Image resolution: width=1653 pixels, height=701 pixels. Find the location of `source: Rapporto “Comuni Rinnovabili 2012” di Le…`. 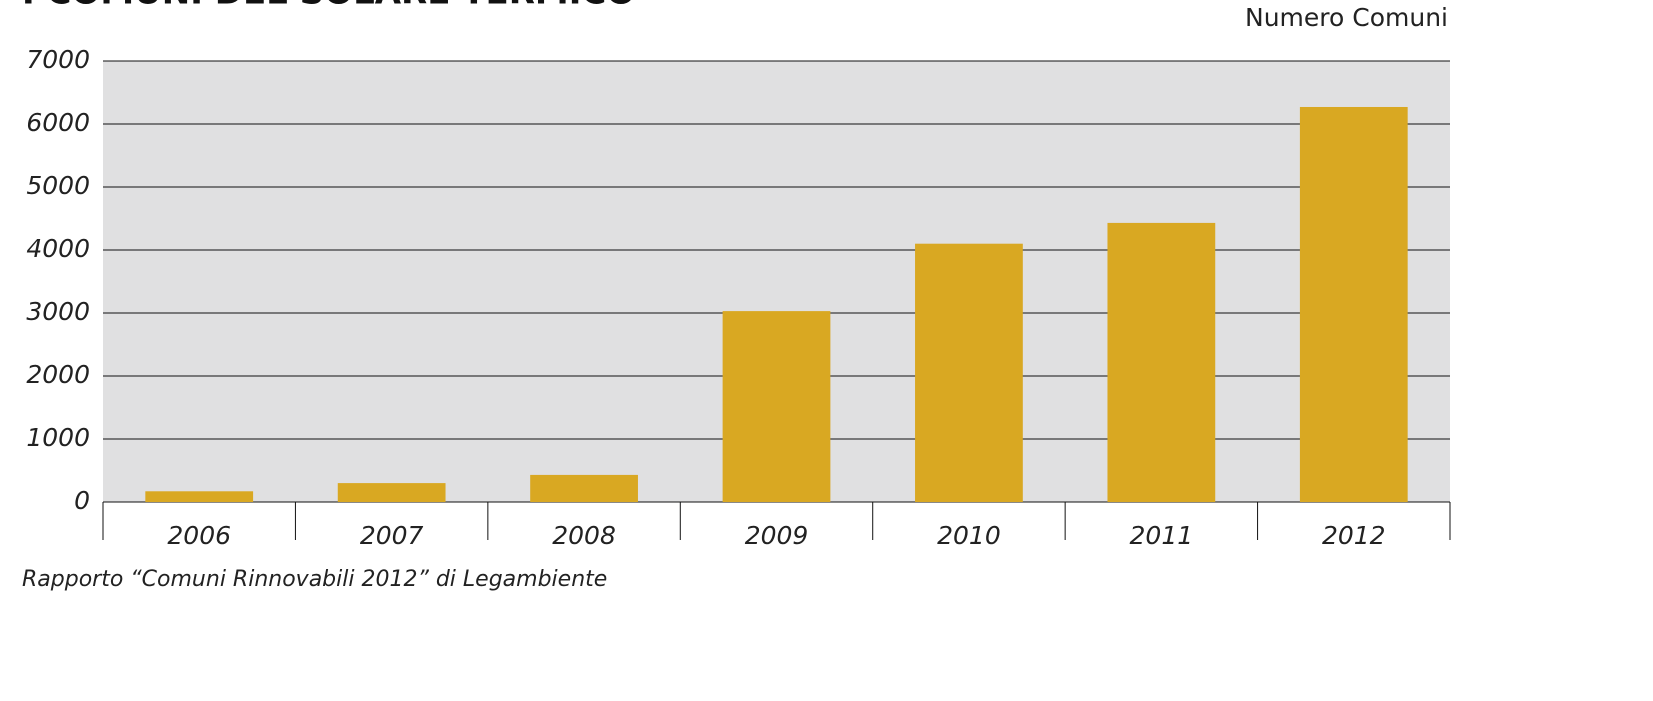

source: Rapporto “Comuni Rinnovabili 2012” di Le… is located at coordinates (314, 579).